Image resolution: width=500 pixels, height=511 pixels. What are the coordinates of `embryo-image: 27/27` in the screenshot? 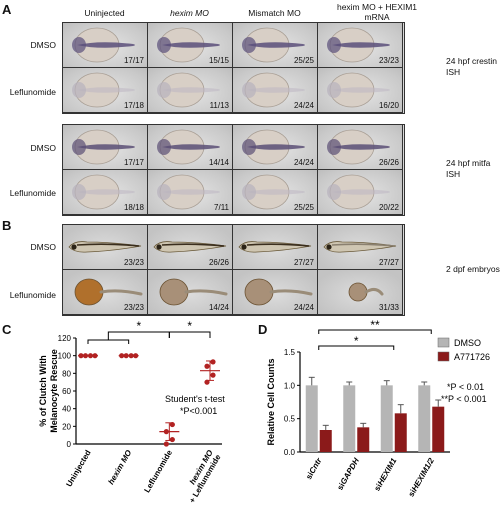 It's located at (360, 247).